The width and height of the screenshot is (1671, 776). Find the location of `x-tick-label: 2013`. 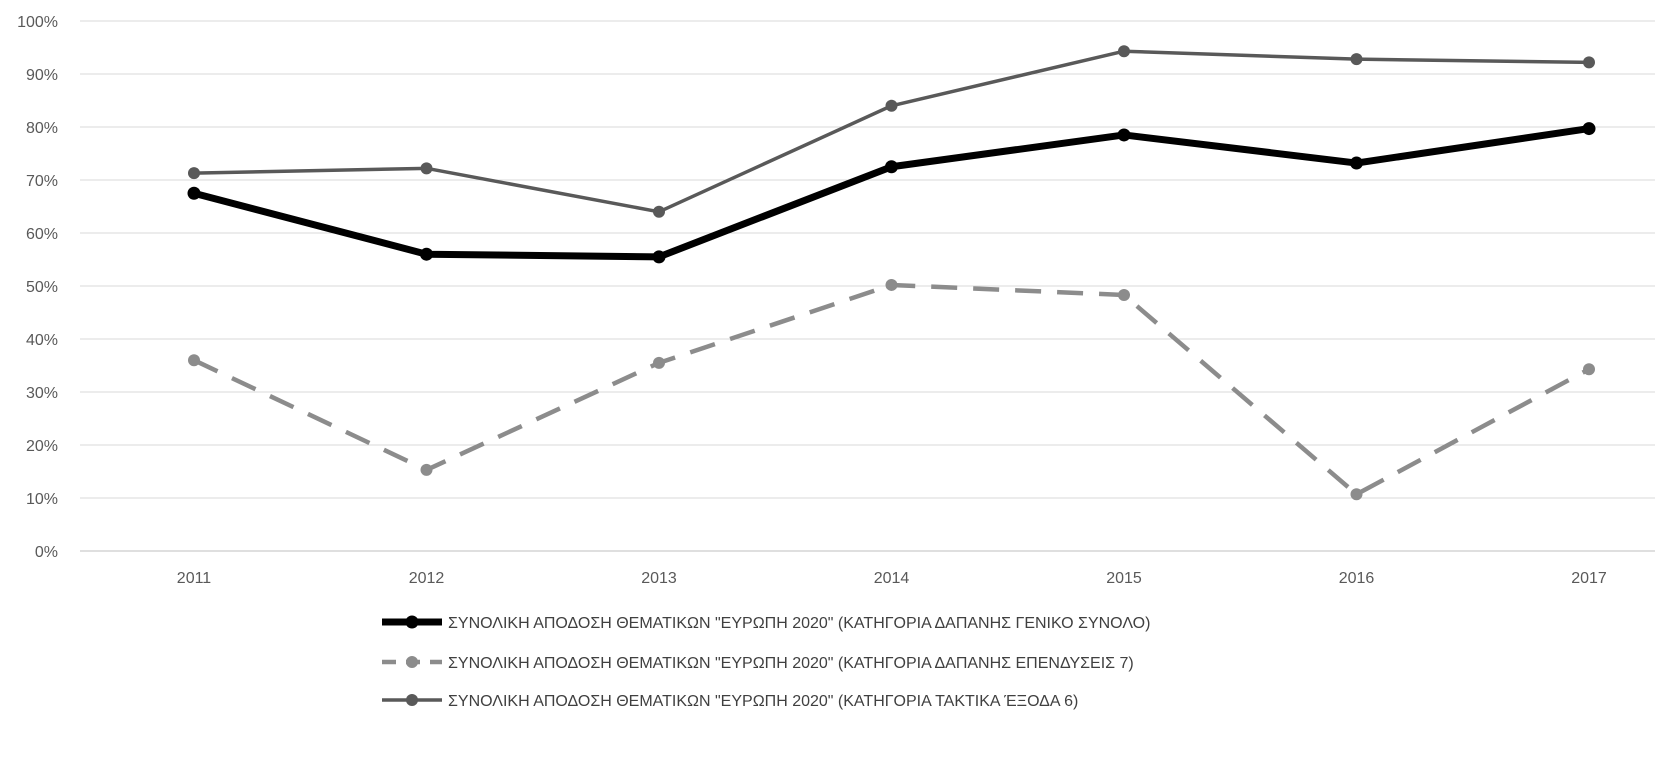

x-tick-label: 2013 is located at coordinates (659, 578).